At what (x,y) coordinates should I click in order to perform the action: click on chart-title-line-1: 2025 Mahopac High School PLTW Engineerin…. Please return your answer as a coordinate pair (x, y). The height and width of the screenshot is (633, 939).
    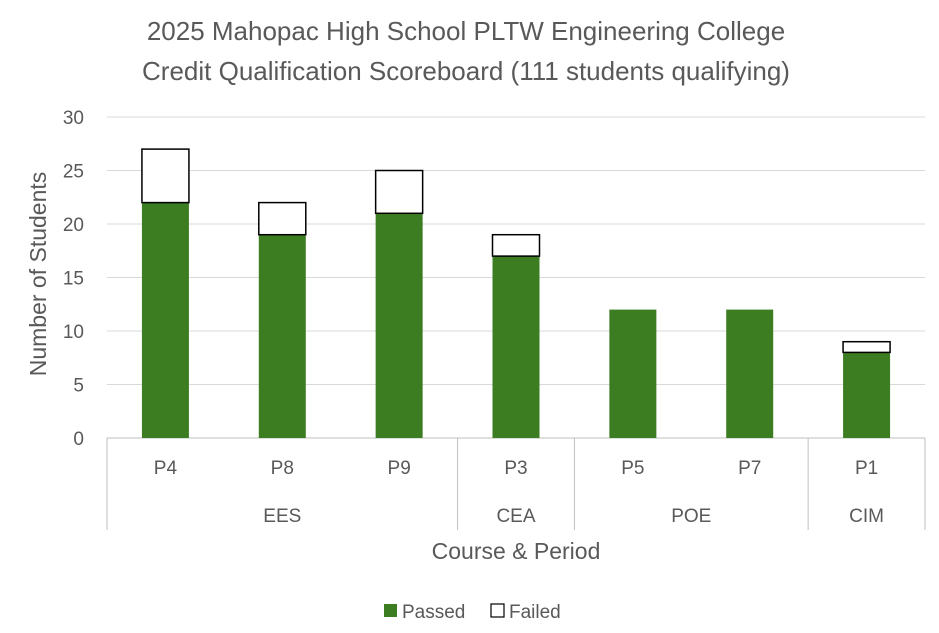
    Looking at the image, I should click on (466, 31).